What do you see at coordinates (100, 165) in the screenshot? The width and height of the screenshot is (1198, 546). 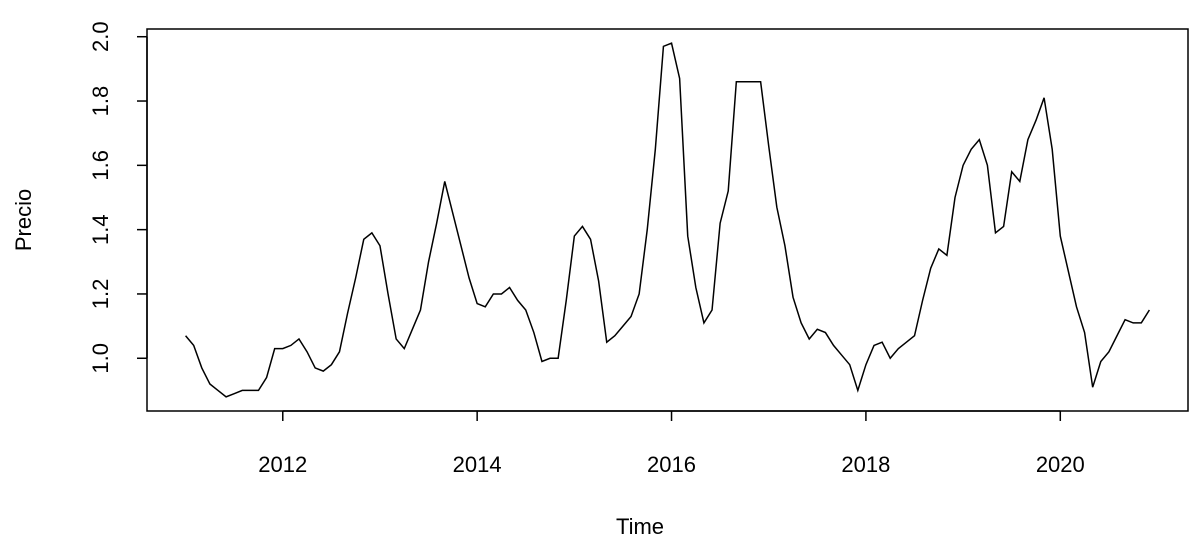 I see `y-tick-label: 1.6` at bounding box center [100, 165].